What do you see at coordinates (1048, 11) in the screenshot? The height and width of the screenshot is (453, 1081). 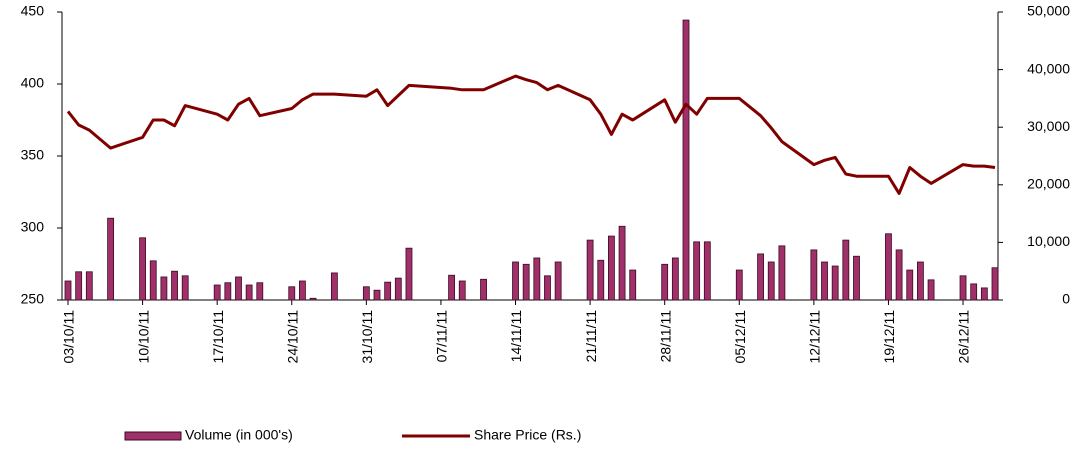 I see `y2-tick-label: 50,000` at bounding box center [1048, 11].